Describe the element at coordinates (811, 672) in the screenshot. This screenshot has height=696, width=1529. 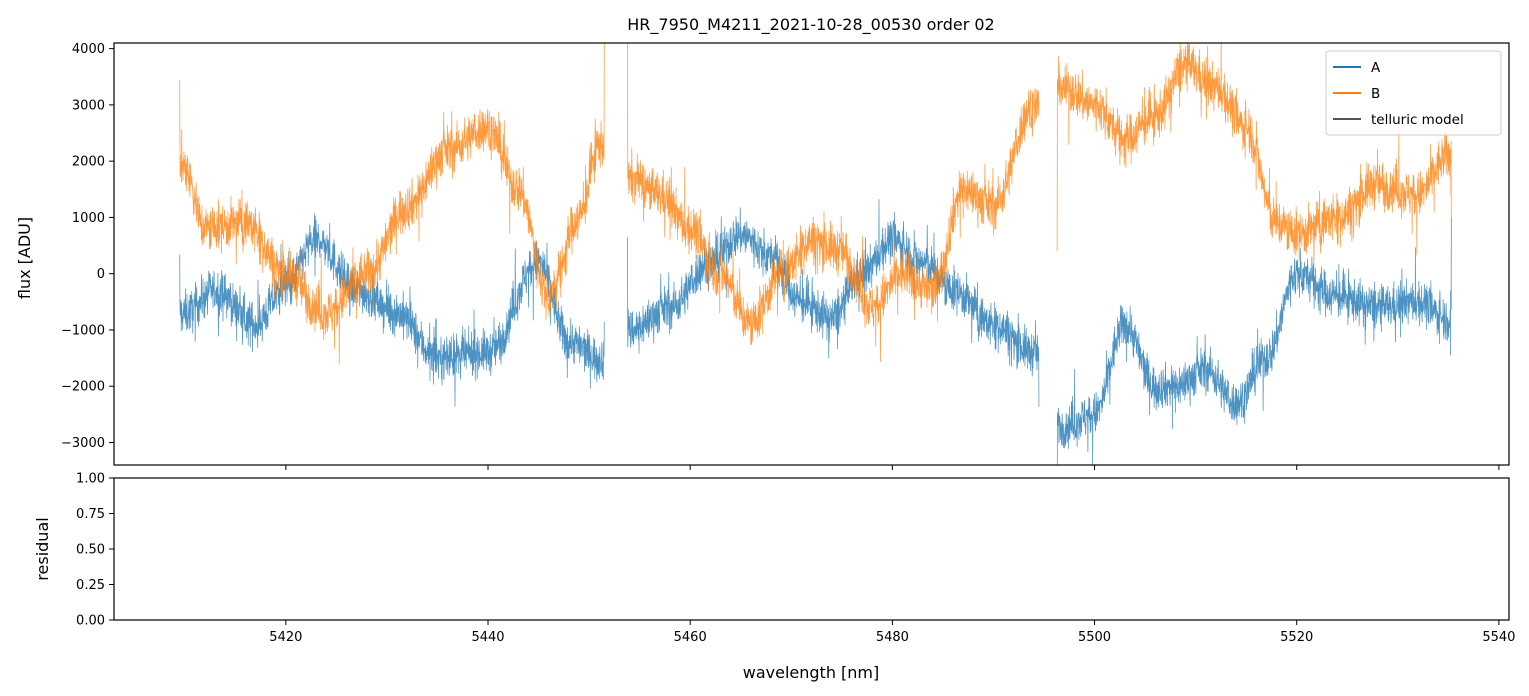
I see `x-axis-label: wavelength [nm]` at that location.